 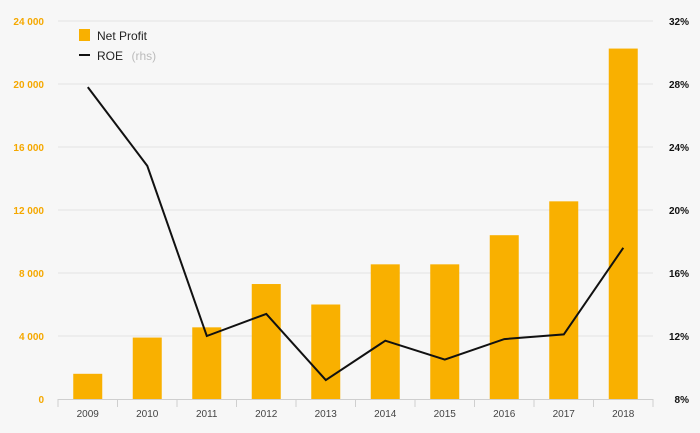 I want to click on bar-2011, so click(x=207, y=363).